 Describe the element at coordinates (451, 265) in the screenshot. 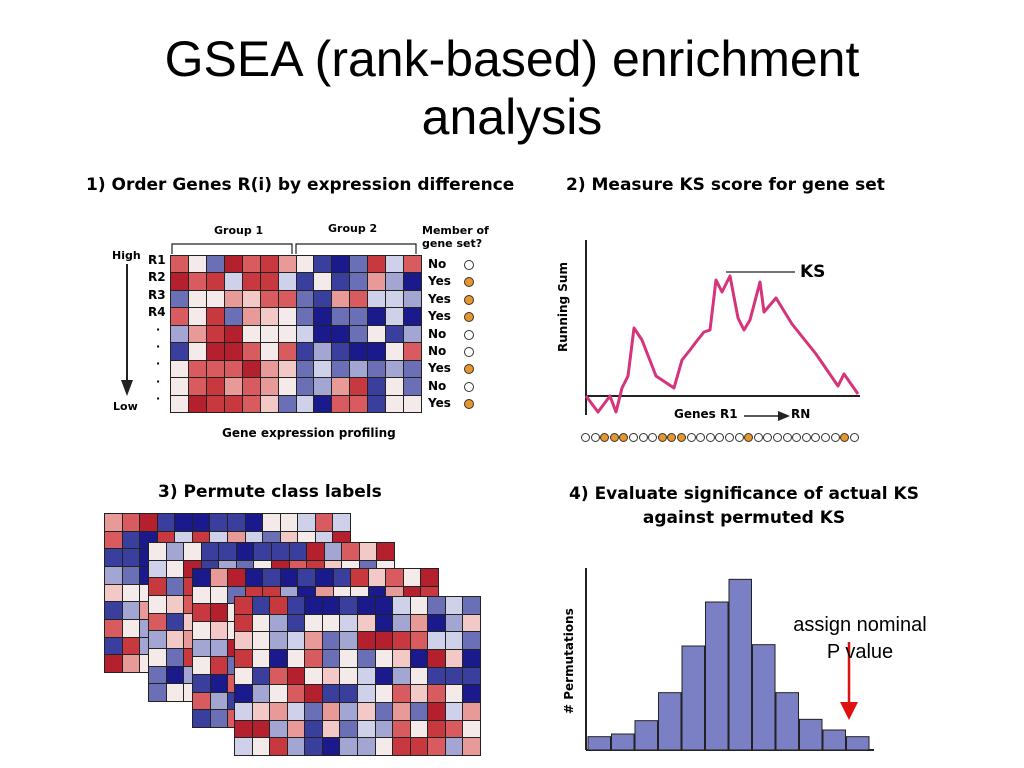

I see `member-row: No` at that location.